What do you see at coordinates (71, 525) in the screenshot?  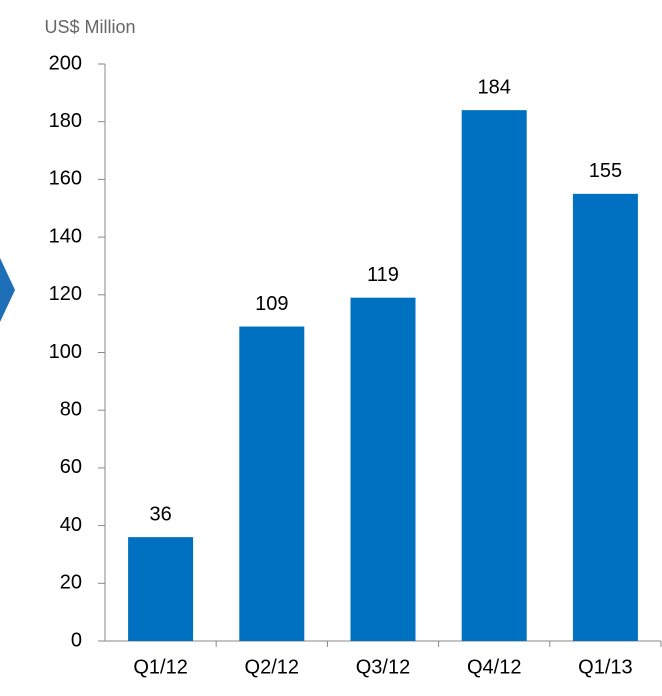 I see `y-tick-label: 40` at bounding box center [71, 525].